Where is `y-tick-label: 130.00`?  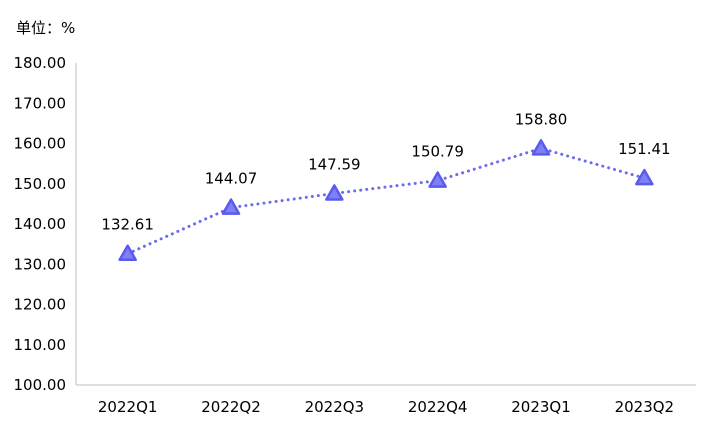 y-tick-label: 130.00 is located at coordinates (40, 264).